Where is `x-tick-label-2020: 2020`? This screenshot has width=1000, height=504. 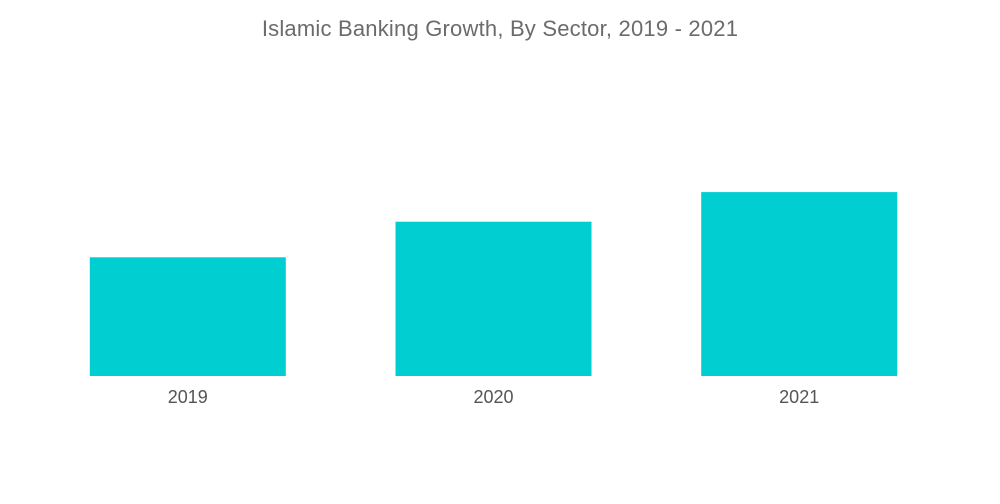
x-tick-label-2020: 2020 is located at coordinates (493, 397).